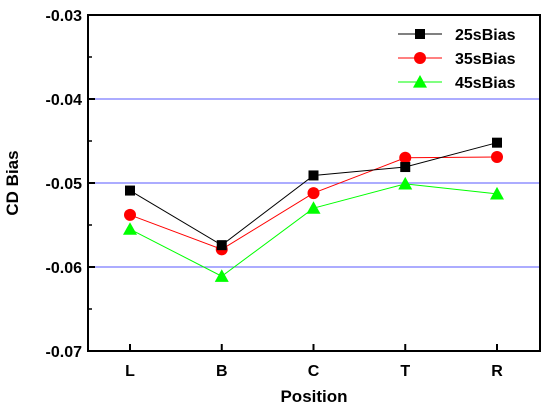 The height and width of the screenshot is (410, 550). I want to click on x-tick-label-4: R, so click(497, 371).